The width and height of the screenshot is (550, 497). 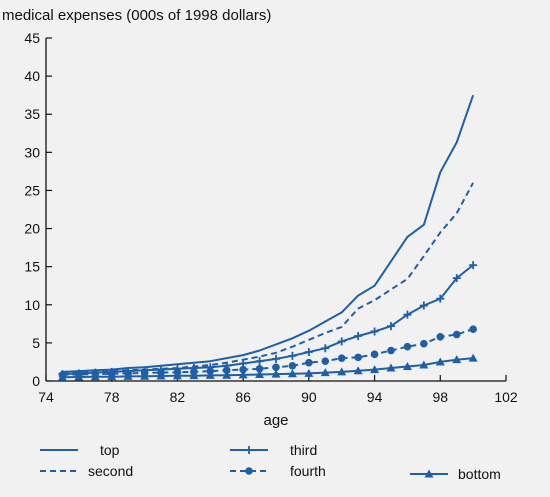 I want to click on y-tick-label: 45, so click(x=32, y=38).